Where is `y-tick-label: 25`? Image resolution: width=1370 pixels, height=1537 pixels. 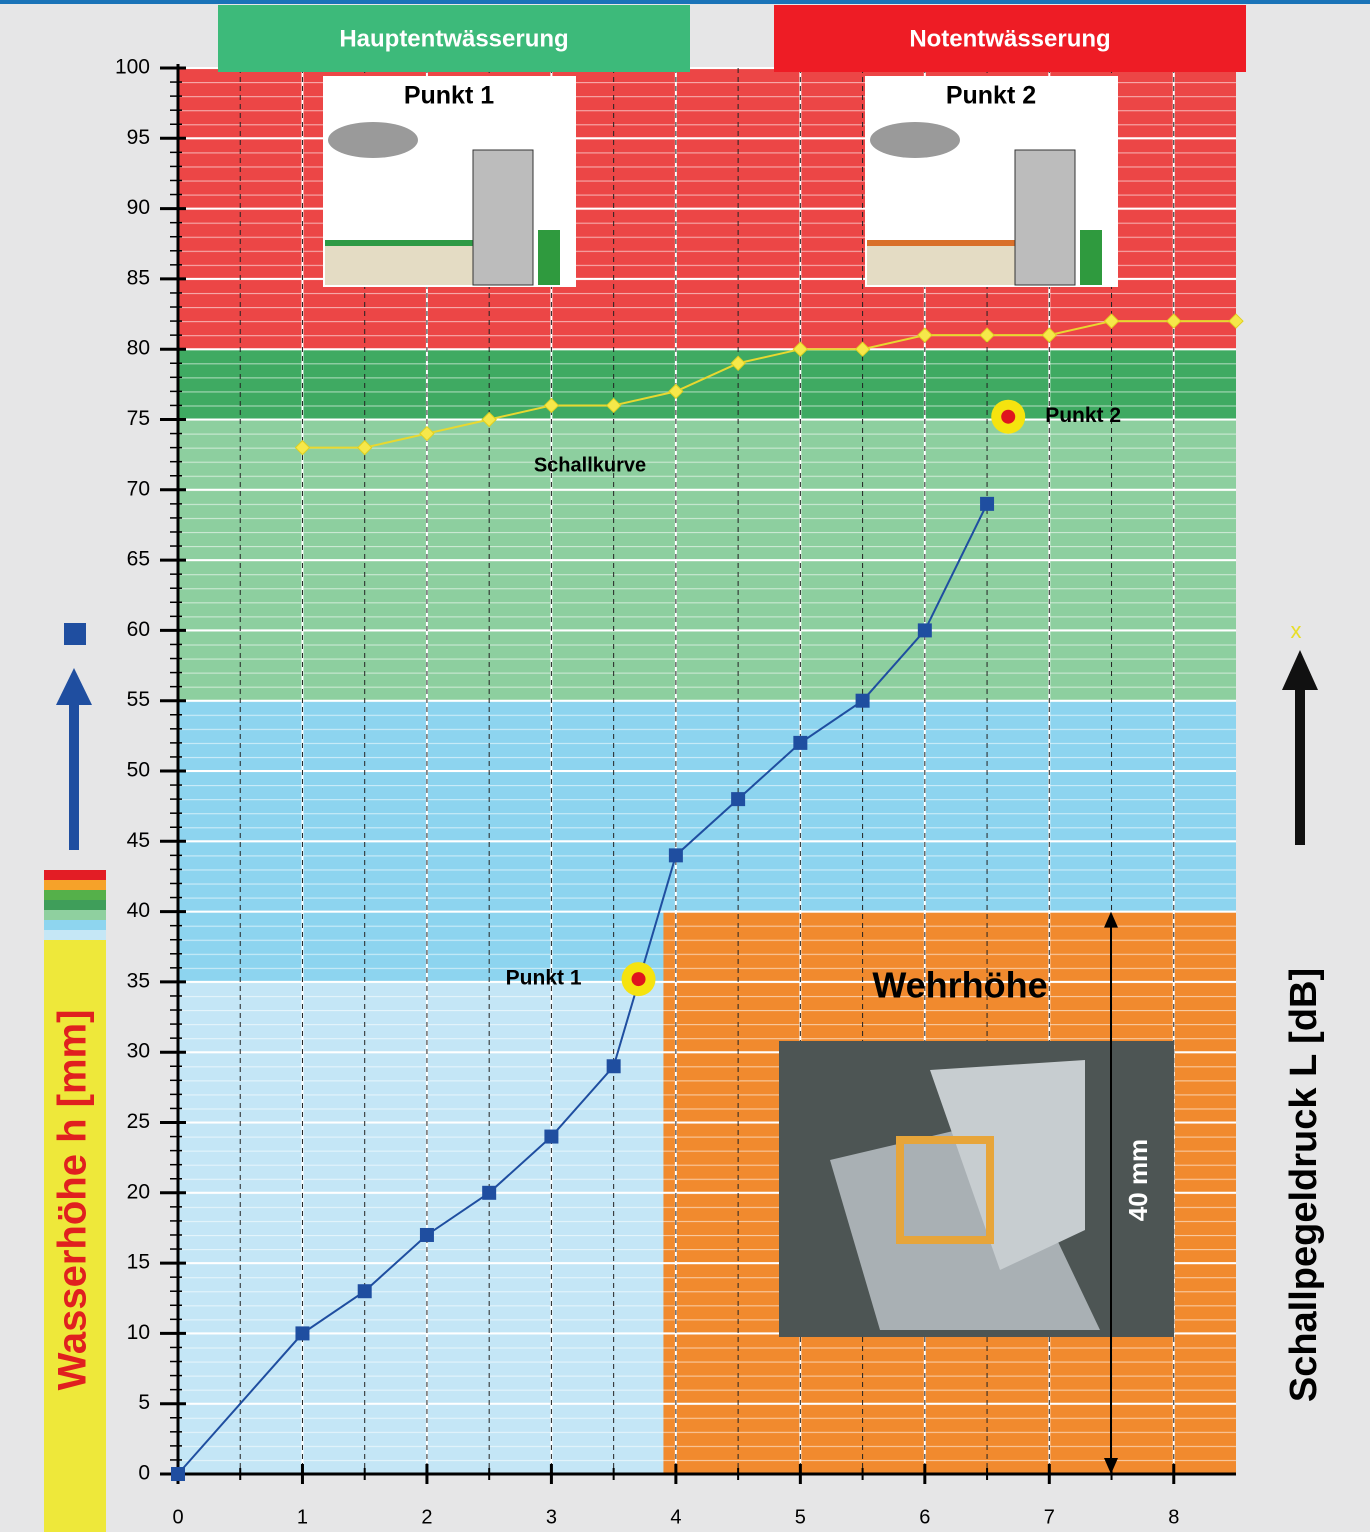
y-tick-label: 25 is located at coordinates (138, 1121).